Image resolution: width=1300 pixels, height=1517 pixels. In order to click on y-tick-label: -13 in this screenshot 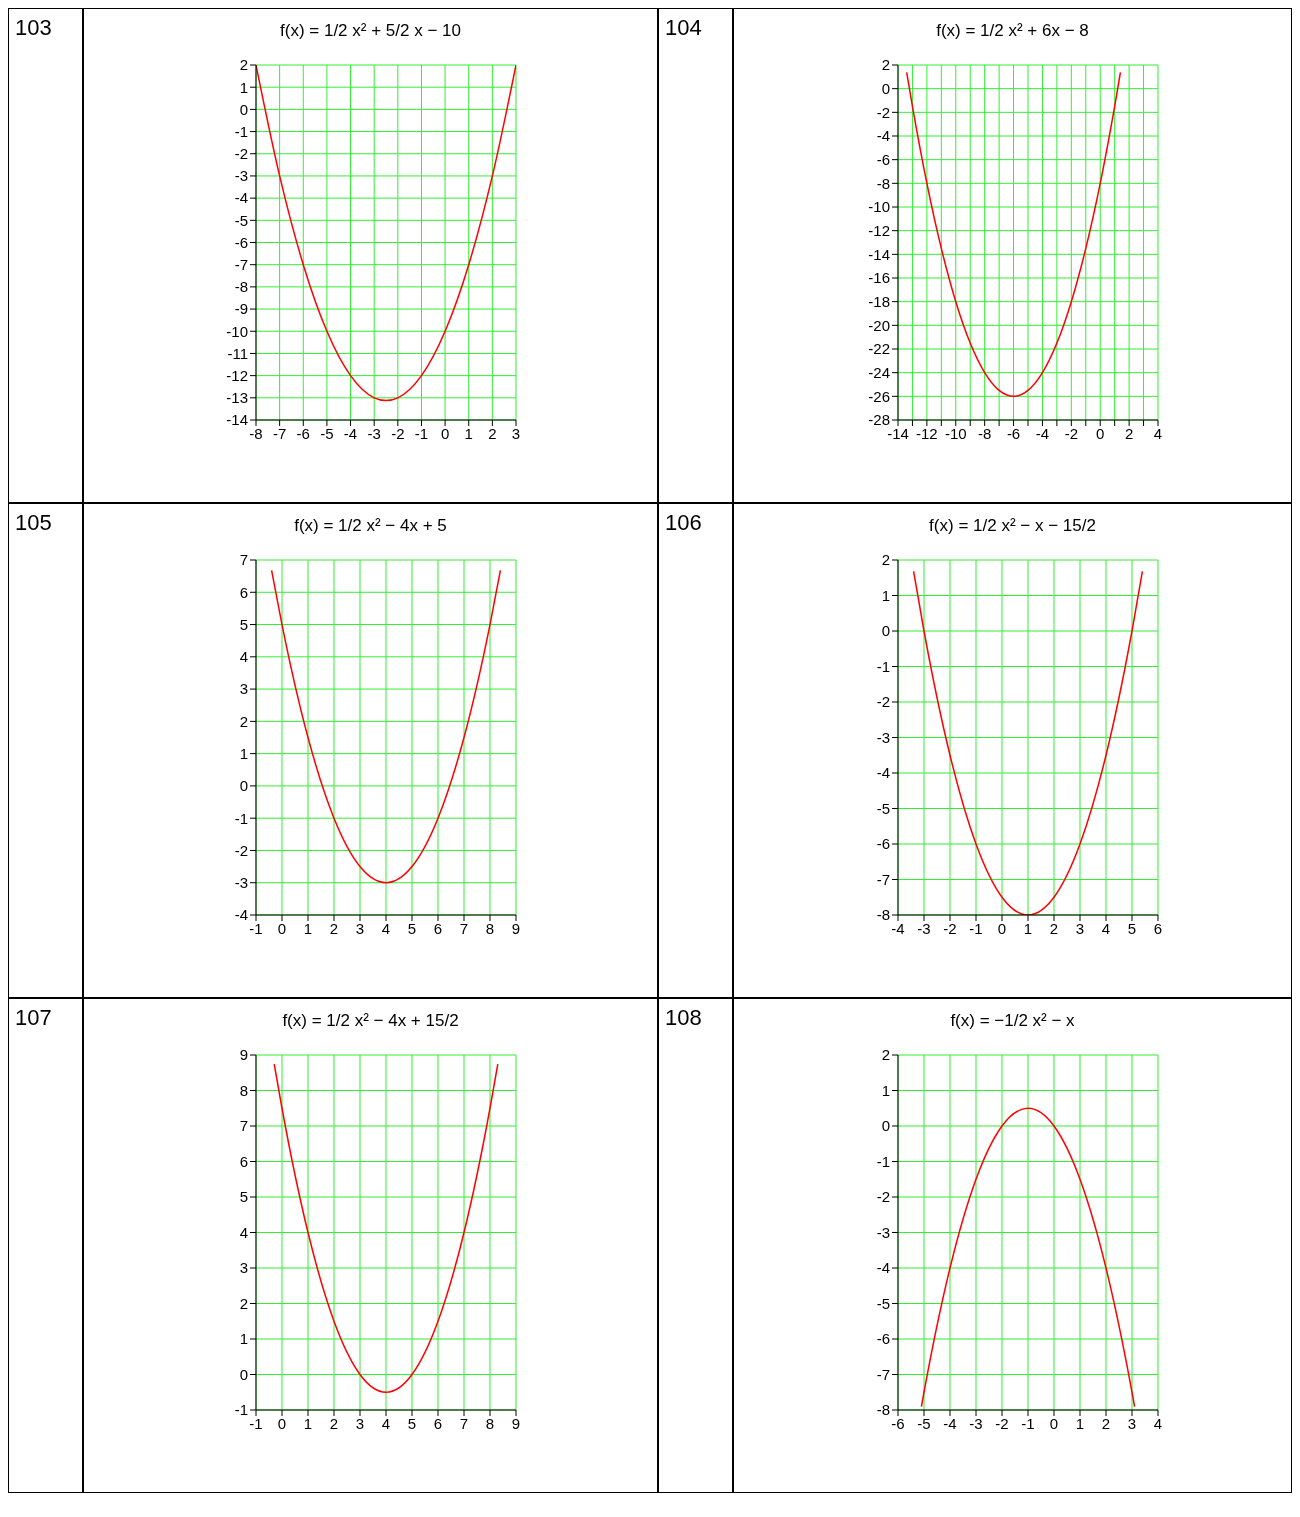, I will do `click(236, 398)`.